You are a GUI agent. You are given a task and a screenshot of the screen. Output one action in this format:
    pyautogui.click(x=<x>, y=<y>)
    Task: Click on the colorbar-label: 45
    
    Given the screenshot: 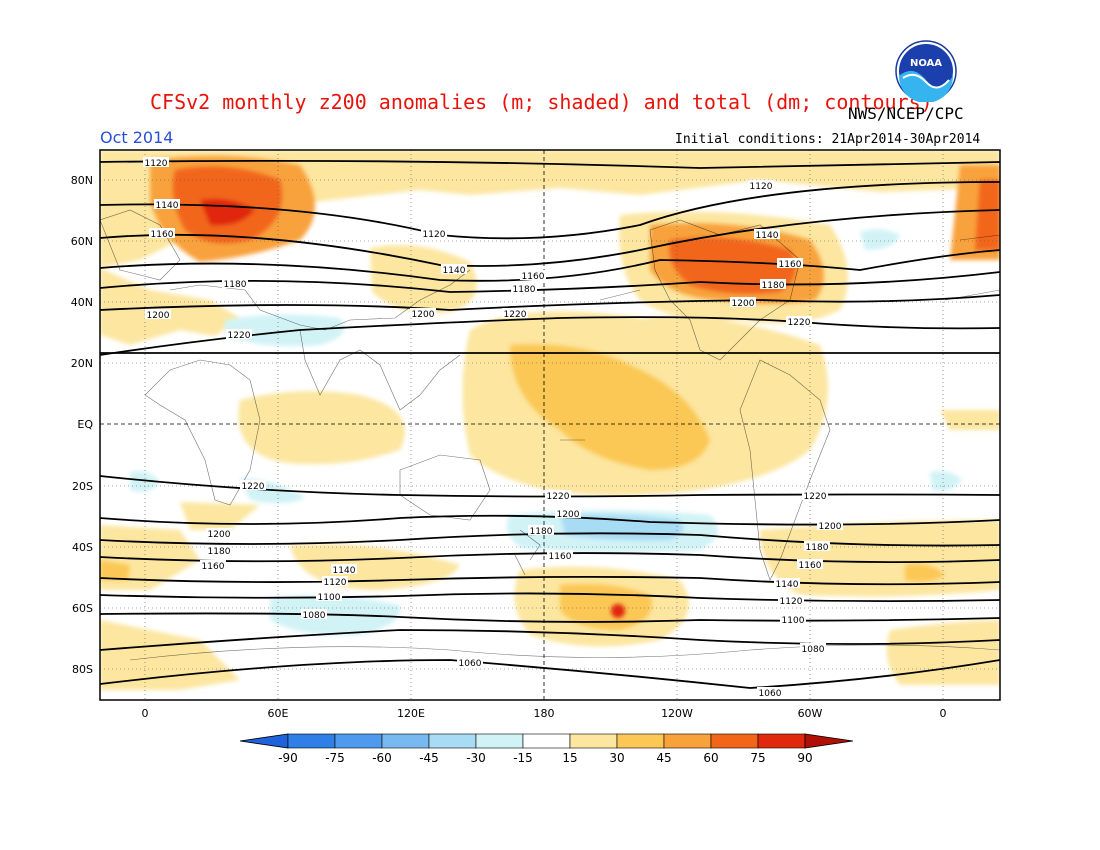 What is the action you would take?
    pyautogui.click(x=663, y=758)
    